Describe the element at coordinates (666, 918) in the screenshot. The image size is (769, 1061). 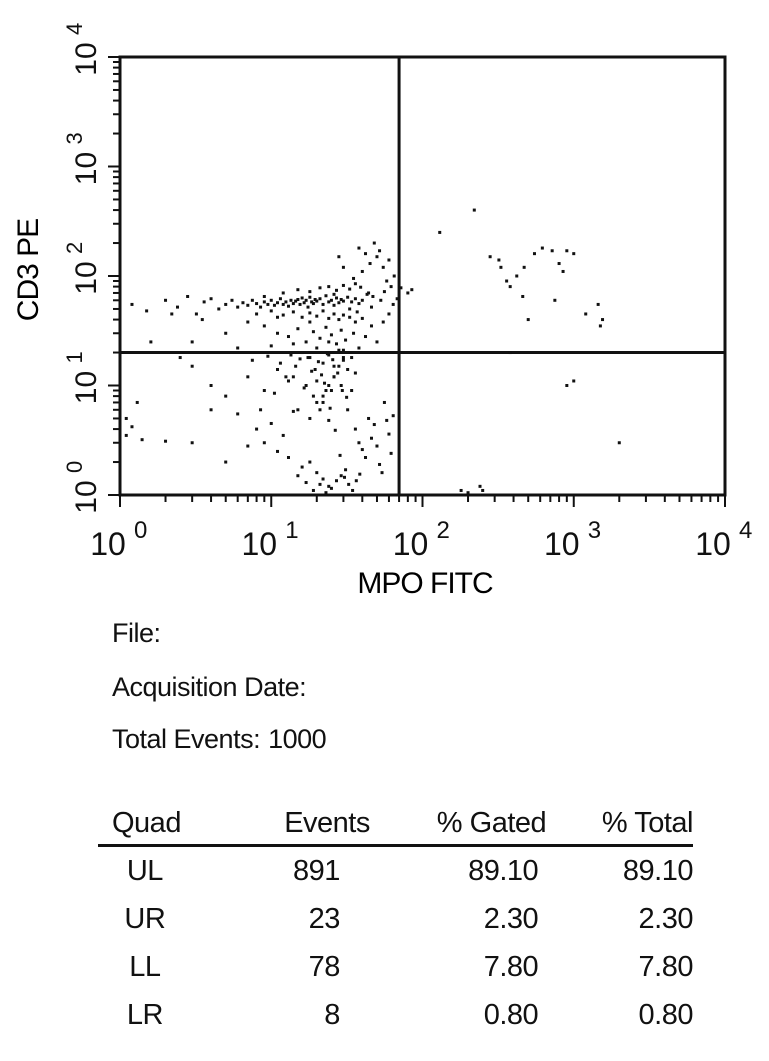
I see `total-cell: 2.30` at that location.